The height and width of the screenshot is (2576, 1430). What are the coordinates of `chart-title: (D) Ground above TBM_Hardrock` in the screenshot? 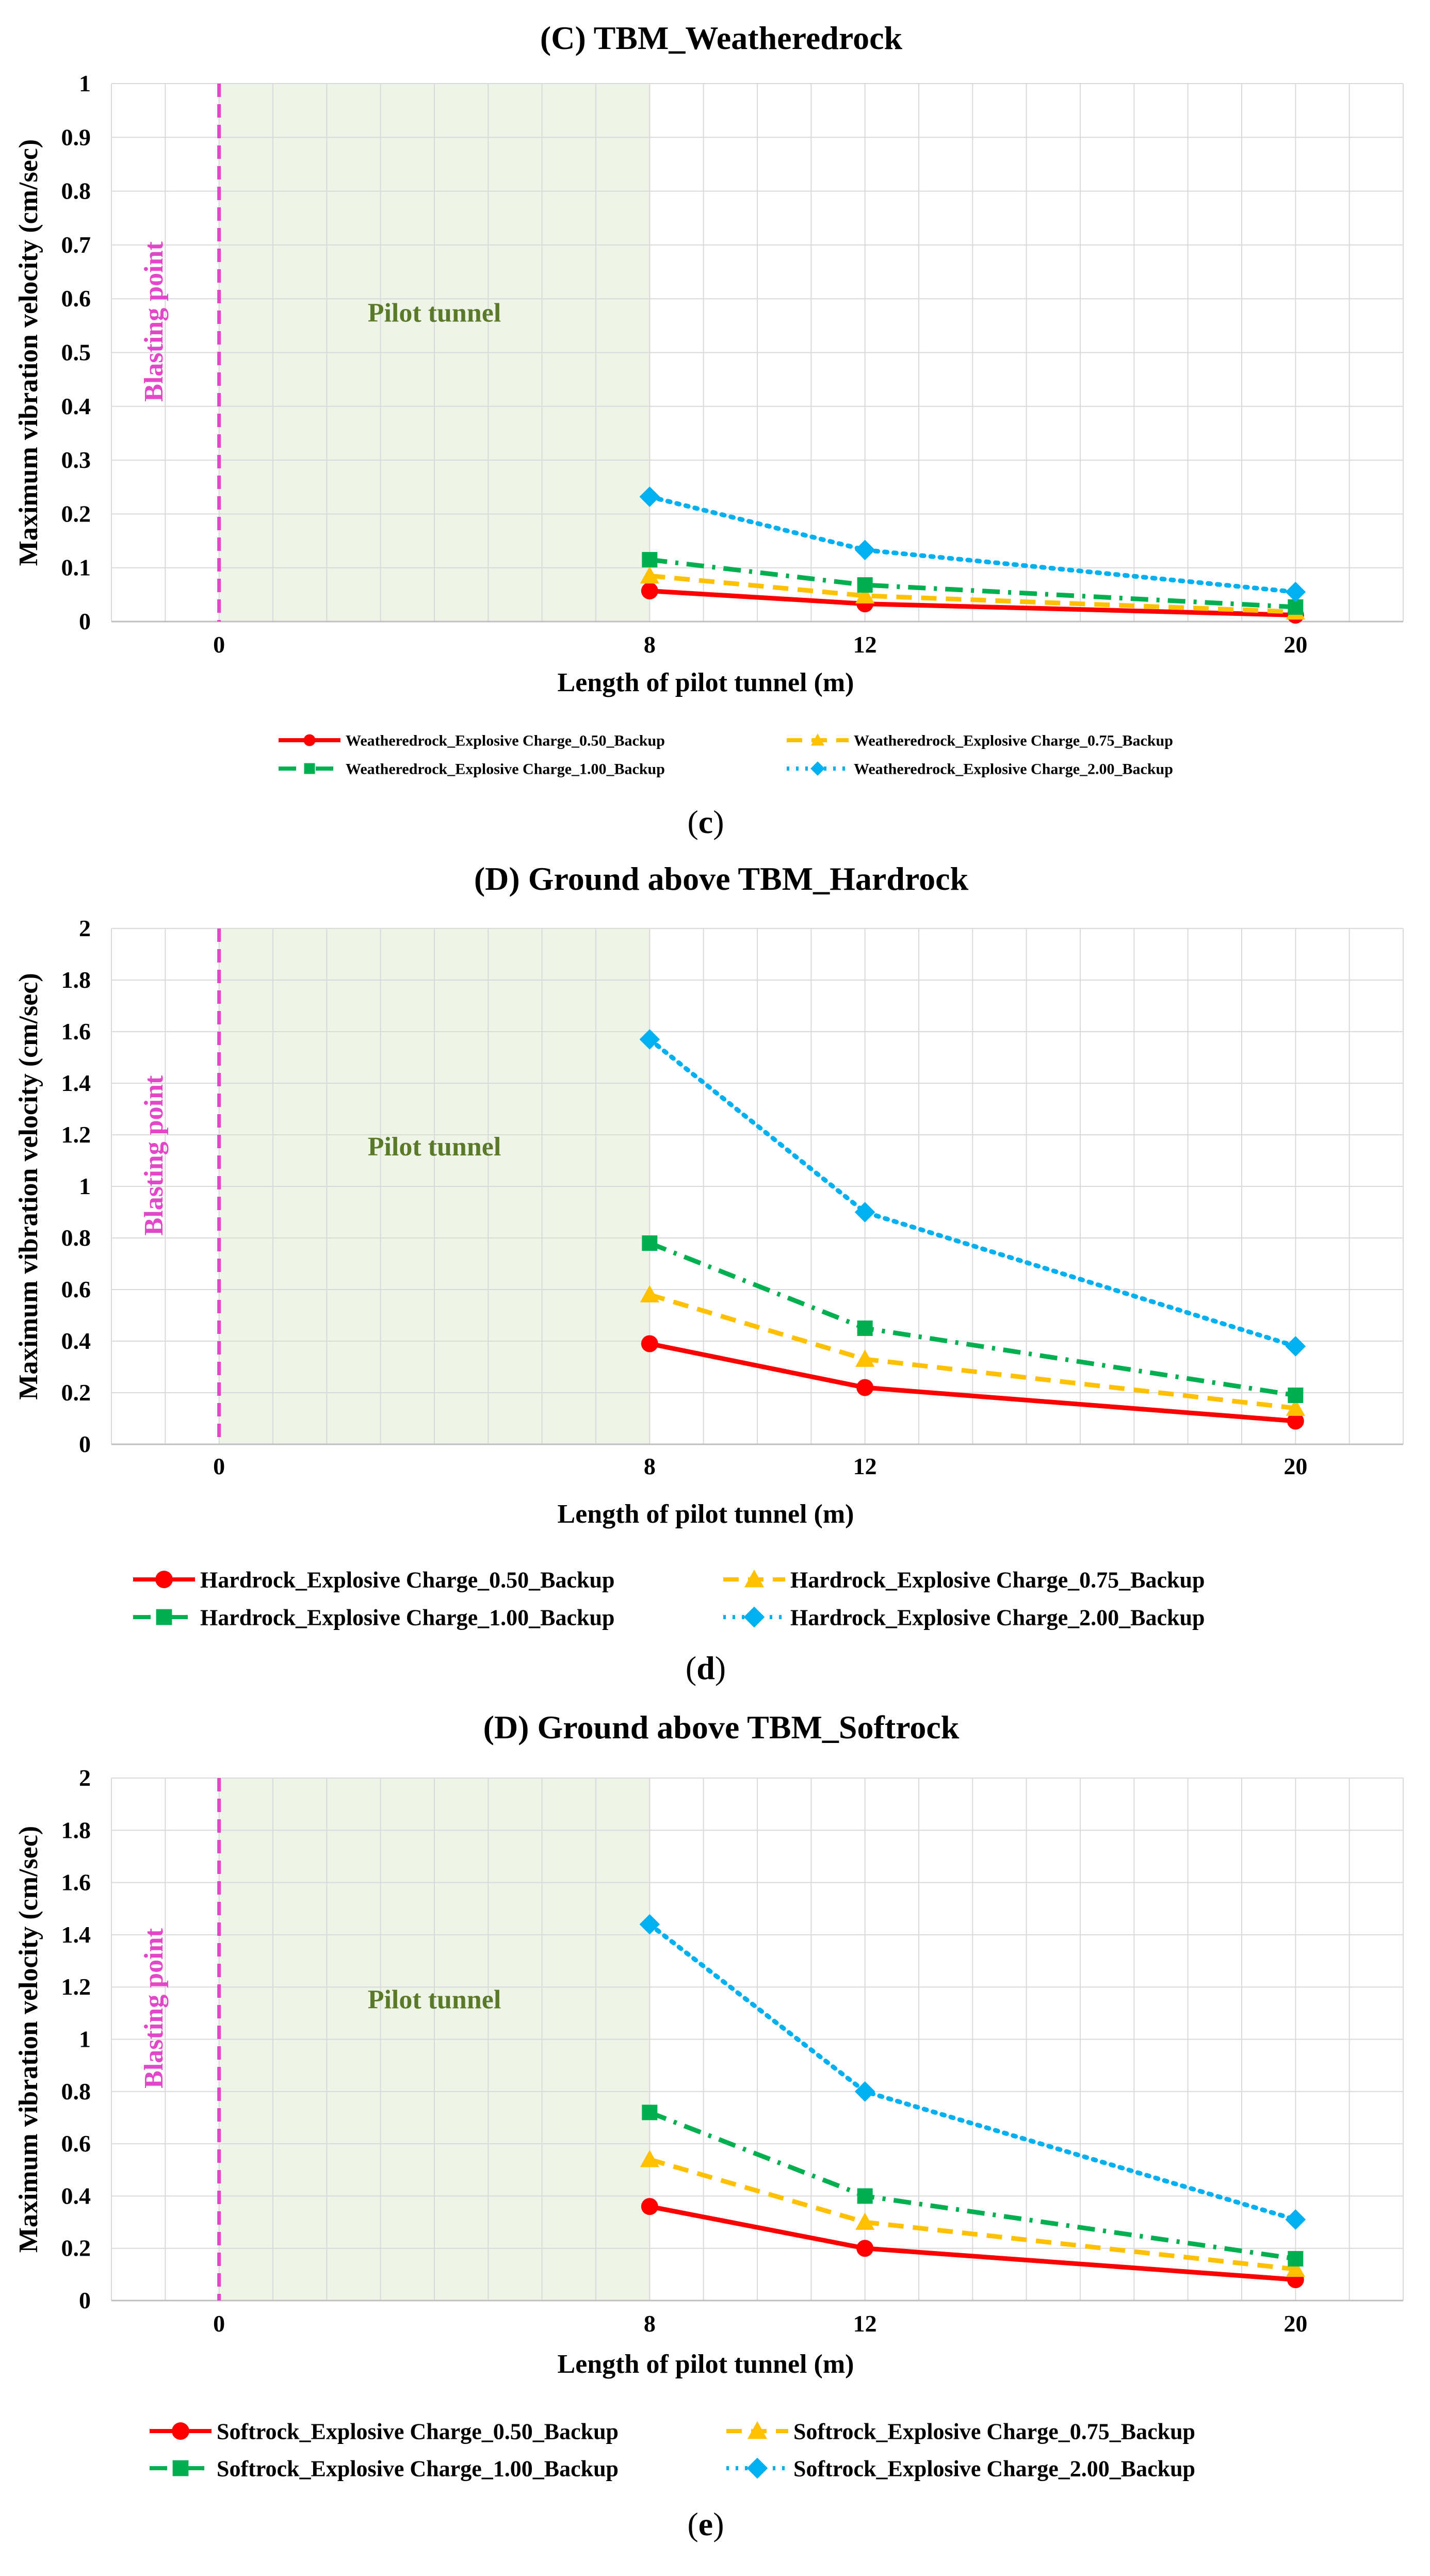 It's located at (721, 879).